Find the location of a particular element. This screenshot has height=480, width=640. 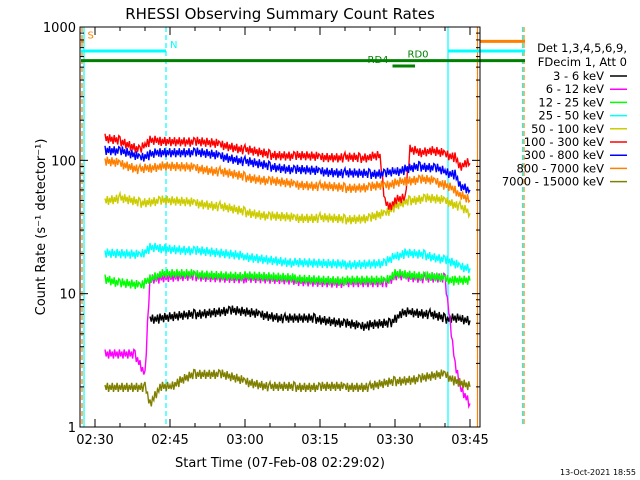

x-tick-label-2: 03:00 is located at coordinates (244, 440).